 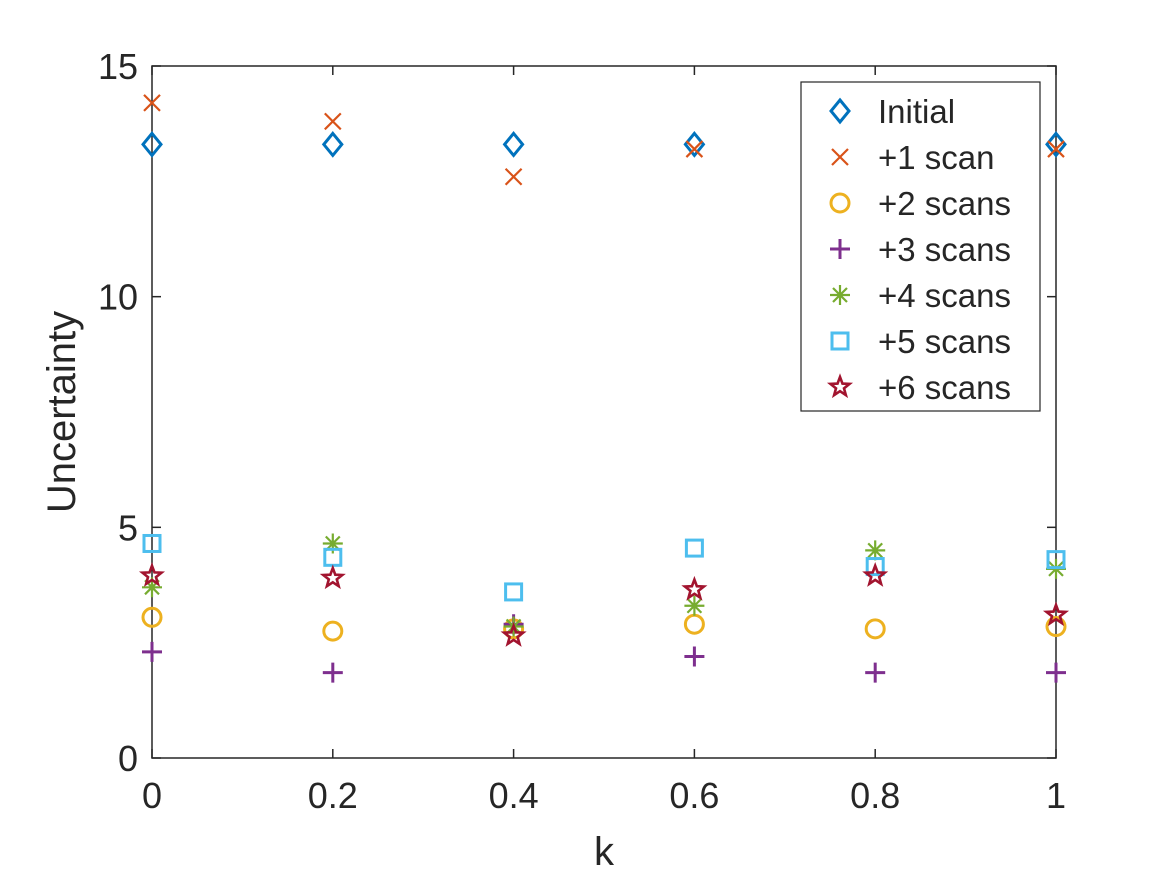 I want to click on legend-entry: +3 scans, so click(x=920, y=249).